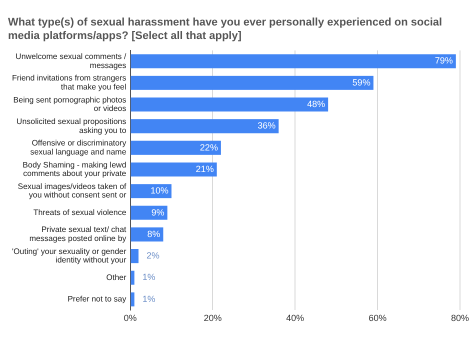 The image size is (474, 339). Describe the element at coordinates (209, 147) in the screenshot. I see `data-label: 22%` at that location.